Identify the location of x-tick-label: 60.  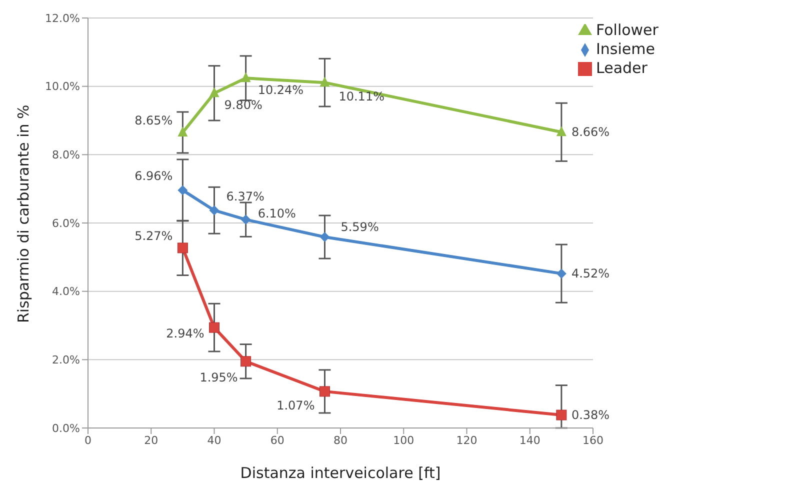
(277, 440).